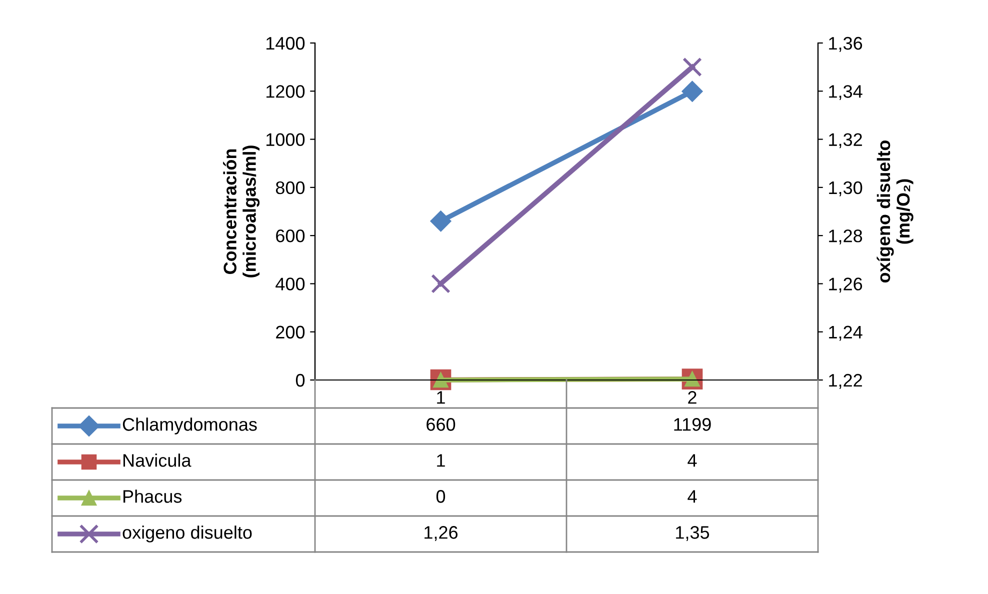 This screenshot has width=988, height=594. I want to click on y-tick-label: 800, so click(290, 187).